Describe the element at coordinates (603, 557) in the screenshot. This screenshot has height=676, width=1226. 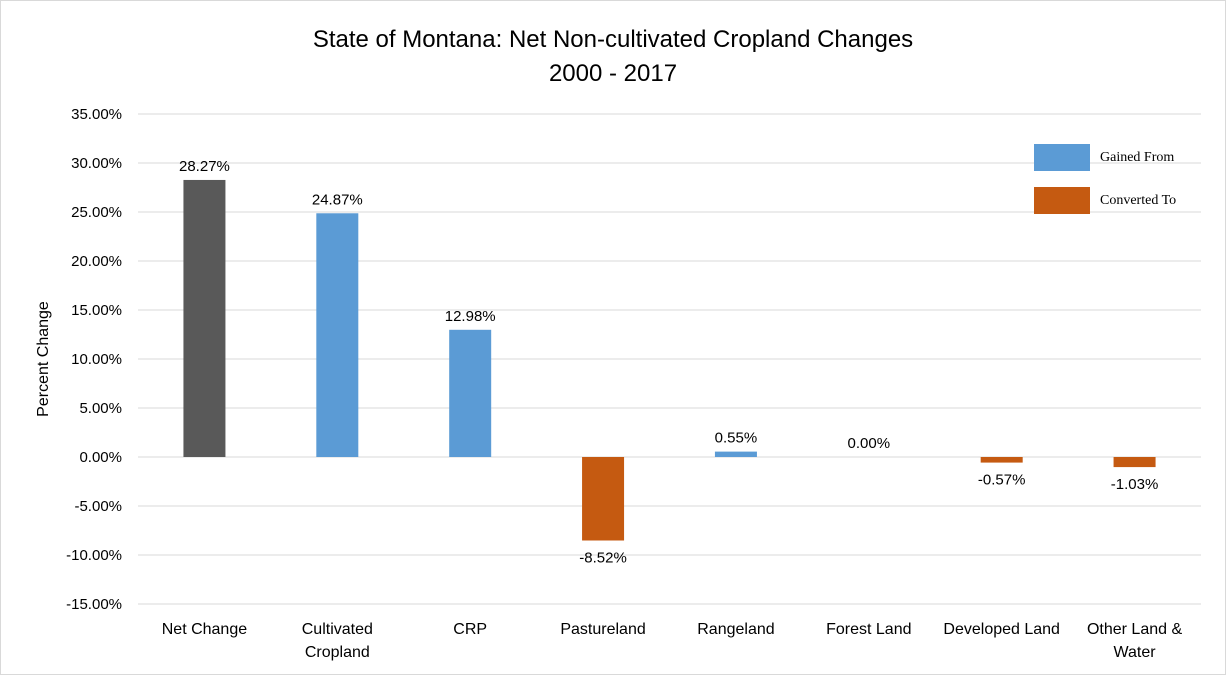
I see `data-label: -8.52%` at that location.